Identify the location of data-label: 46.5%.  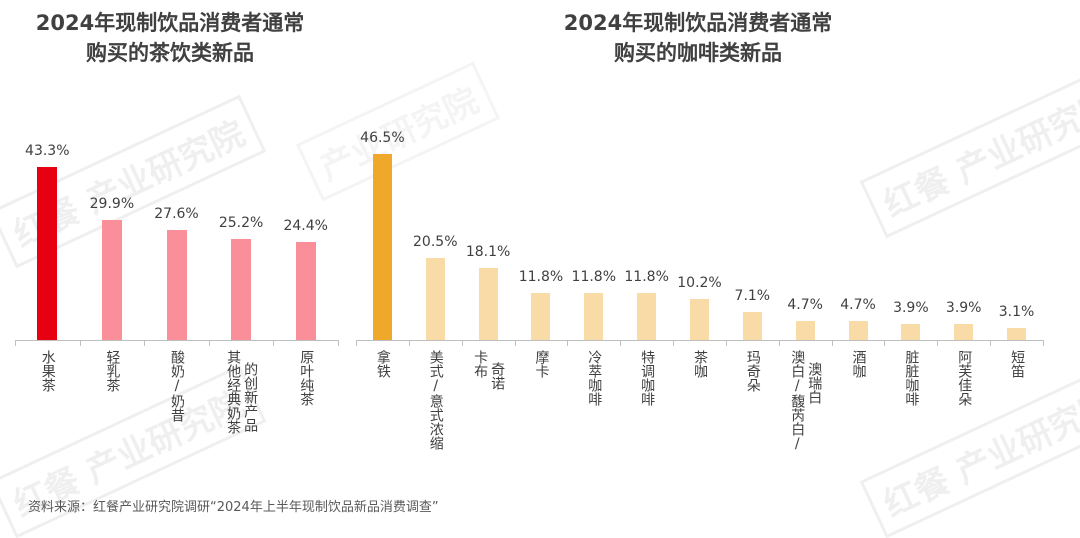
(382, 138).